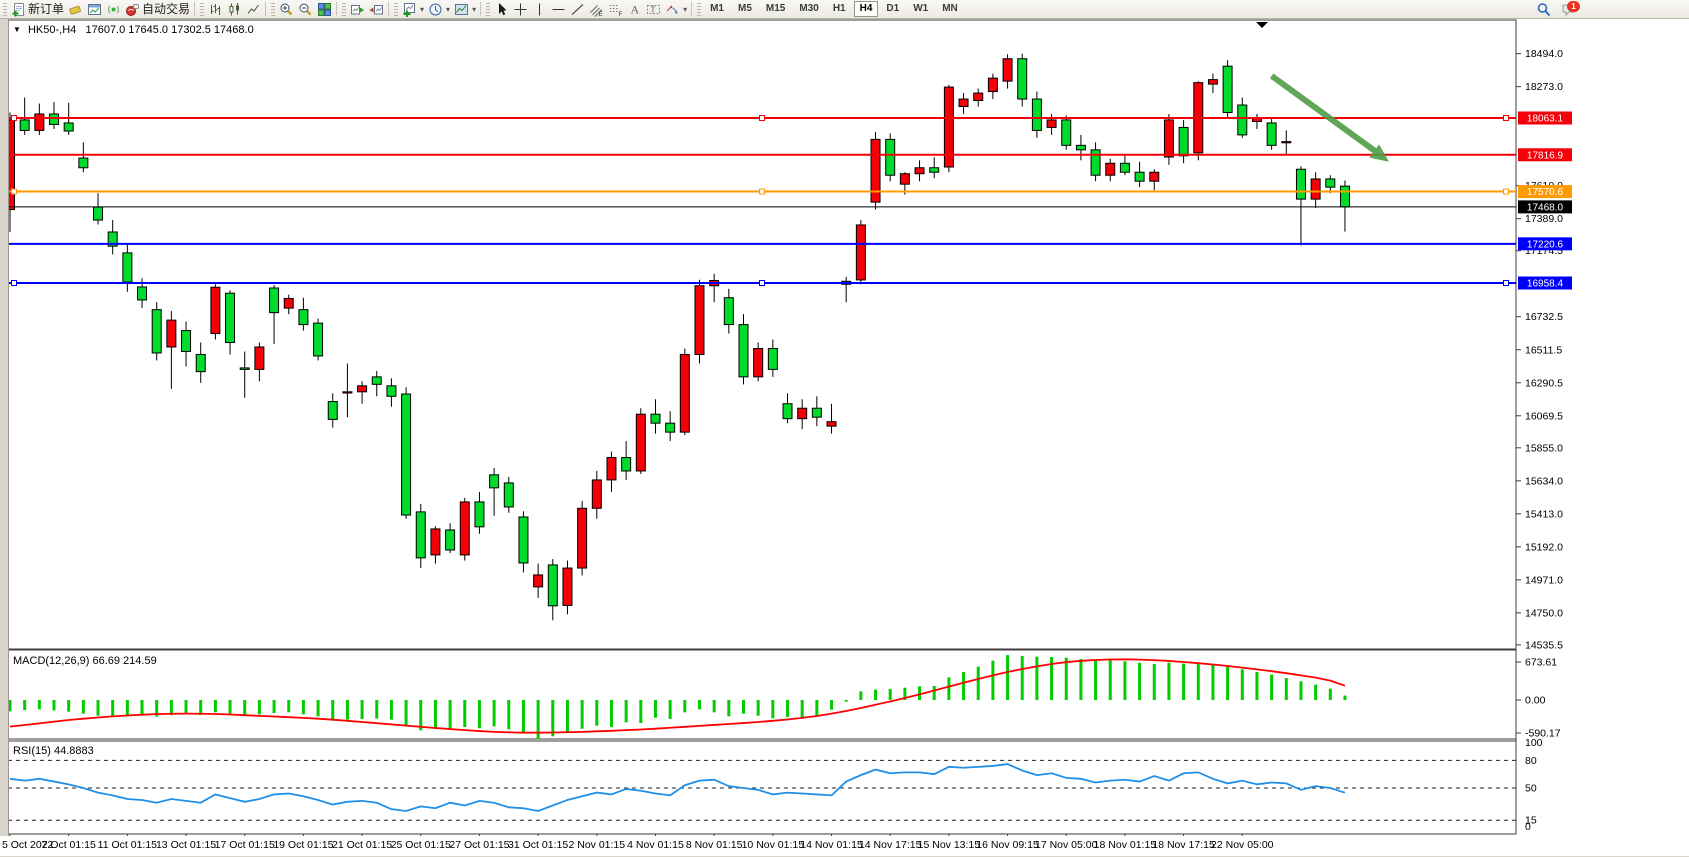 This screenshot has height=857, width=1689. Describe the element at coordinates (1543, 9) in the screenshot. I see `search-button` at that location.